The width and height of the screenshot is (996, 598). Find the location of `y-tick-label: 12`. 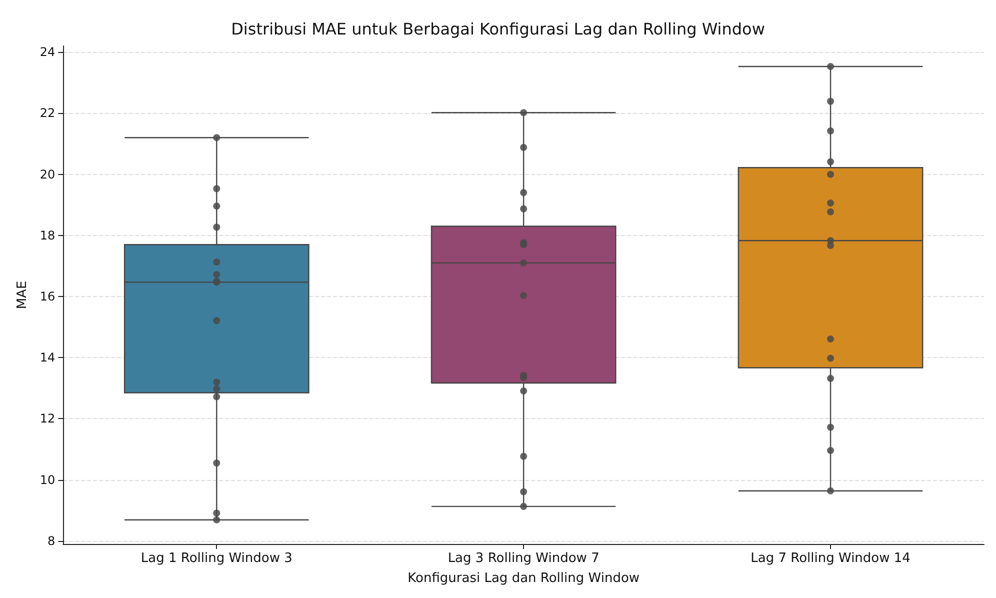

y-tick-label: 12 is located at coordinates (48, 419).